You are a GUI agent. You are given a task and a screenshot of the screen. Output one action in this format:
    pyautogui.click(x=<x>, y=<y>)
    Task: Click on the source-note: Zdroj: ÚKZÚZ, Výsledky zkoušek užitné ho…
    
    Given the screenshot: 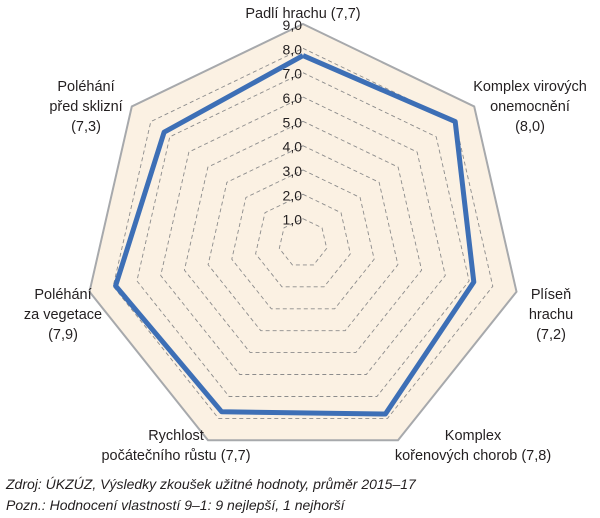 What is the action you would take?
    pyautogui.click(x=211, y=484)
    